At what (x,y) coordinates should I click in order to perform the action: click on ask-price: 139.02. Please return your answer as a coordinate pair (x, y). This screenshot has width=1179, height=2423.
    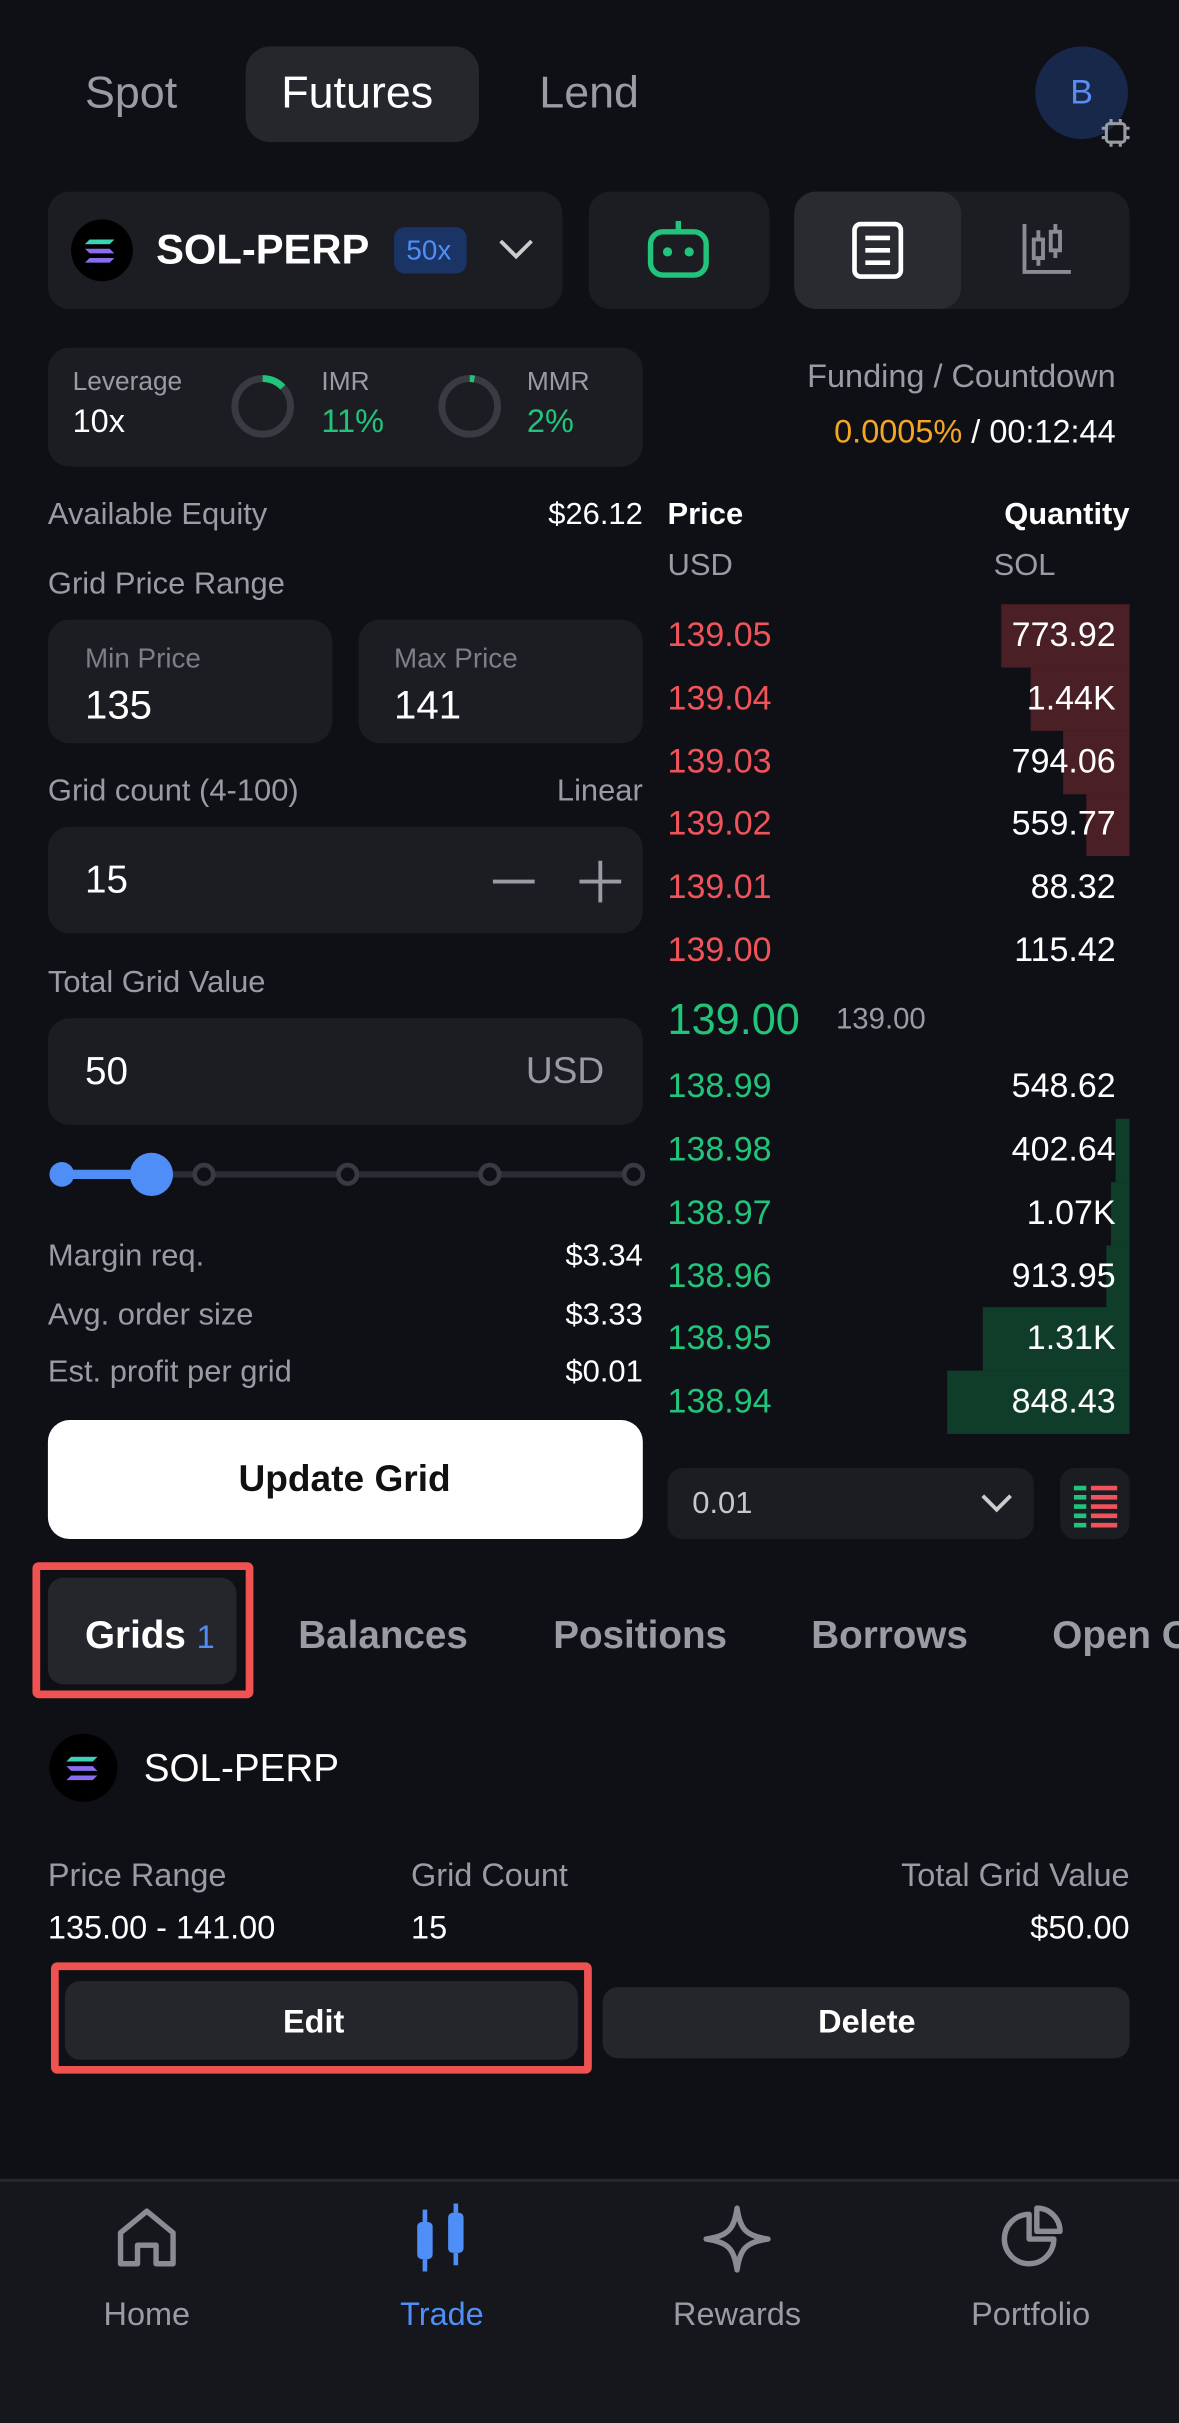
    Looking at the image, I should click on (719, 823).